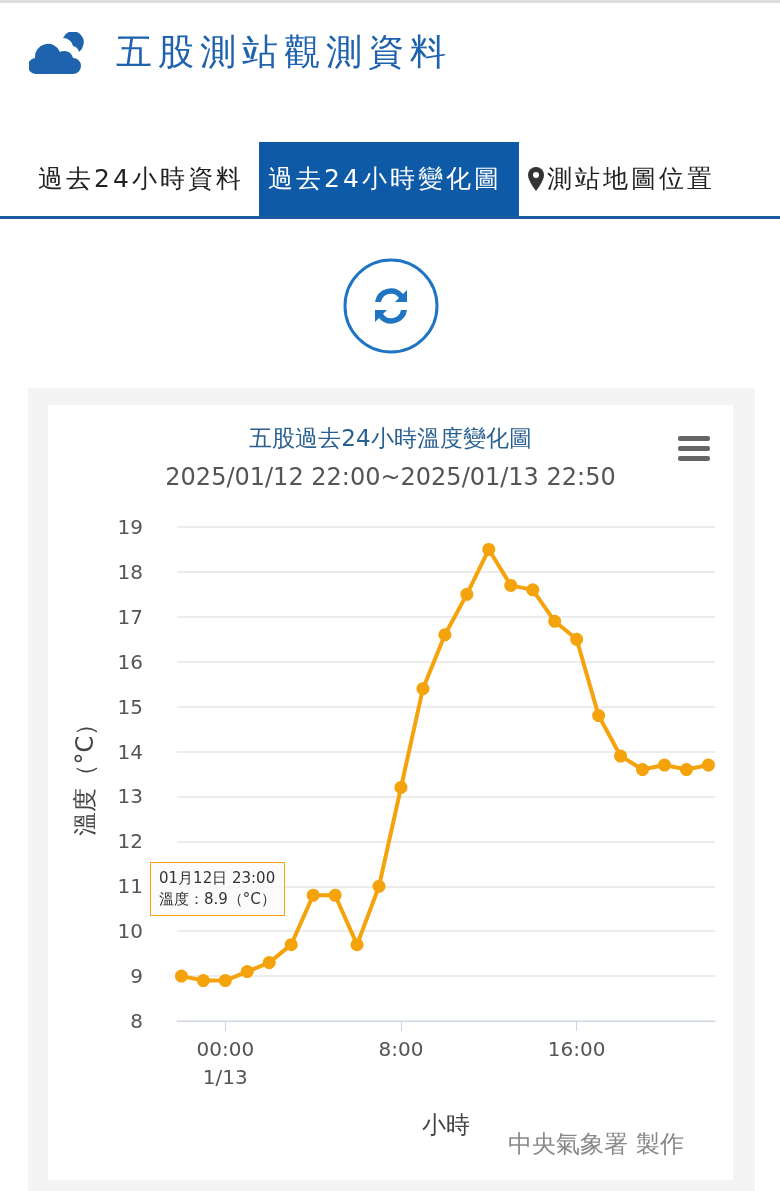  I want to click on y-axis-title: 溫度（°C）, so click(85, 774).